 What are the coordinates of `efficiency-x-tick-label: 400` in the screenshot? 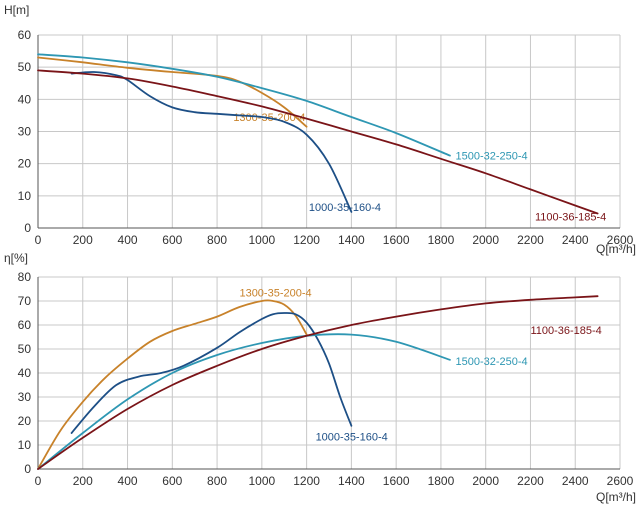 It's located at (128, 481).